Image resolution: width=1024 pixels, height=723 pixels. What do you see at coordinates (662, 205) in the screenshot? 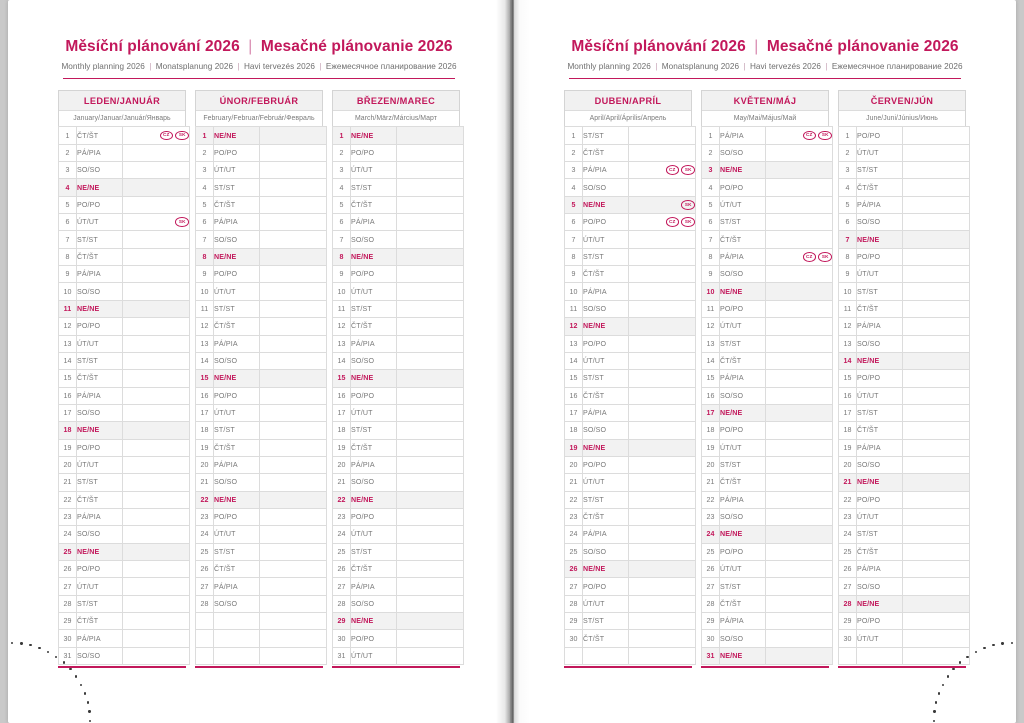
I see `day-note-cell: SK` at bounding box center [662, 205].